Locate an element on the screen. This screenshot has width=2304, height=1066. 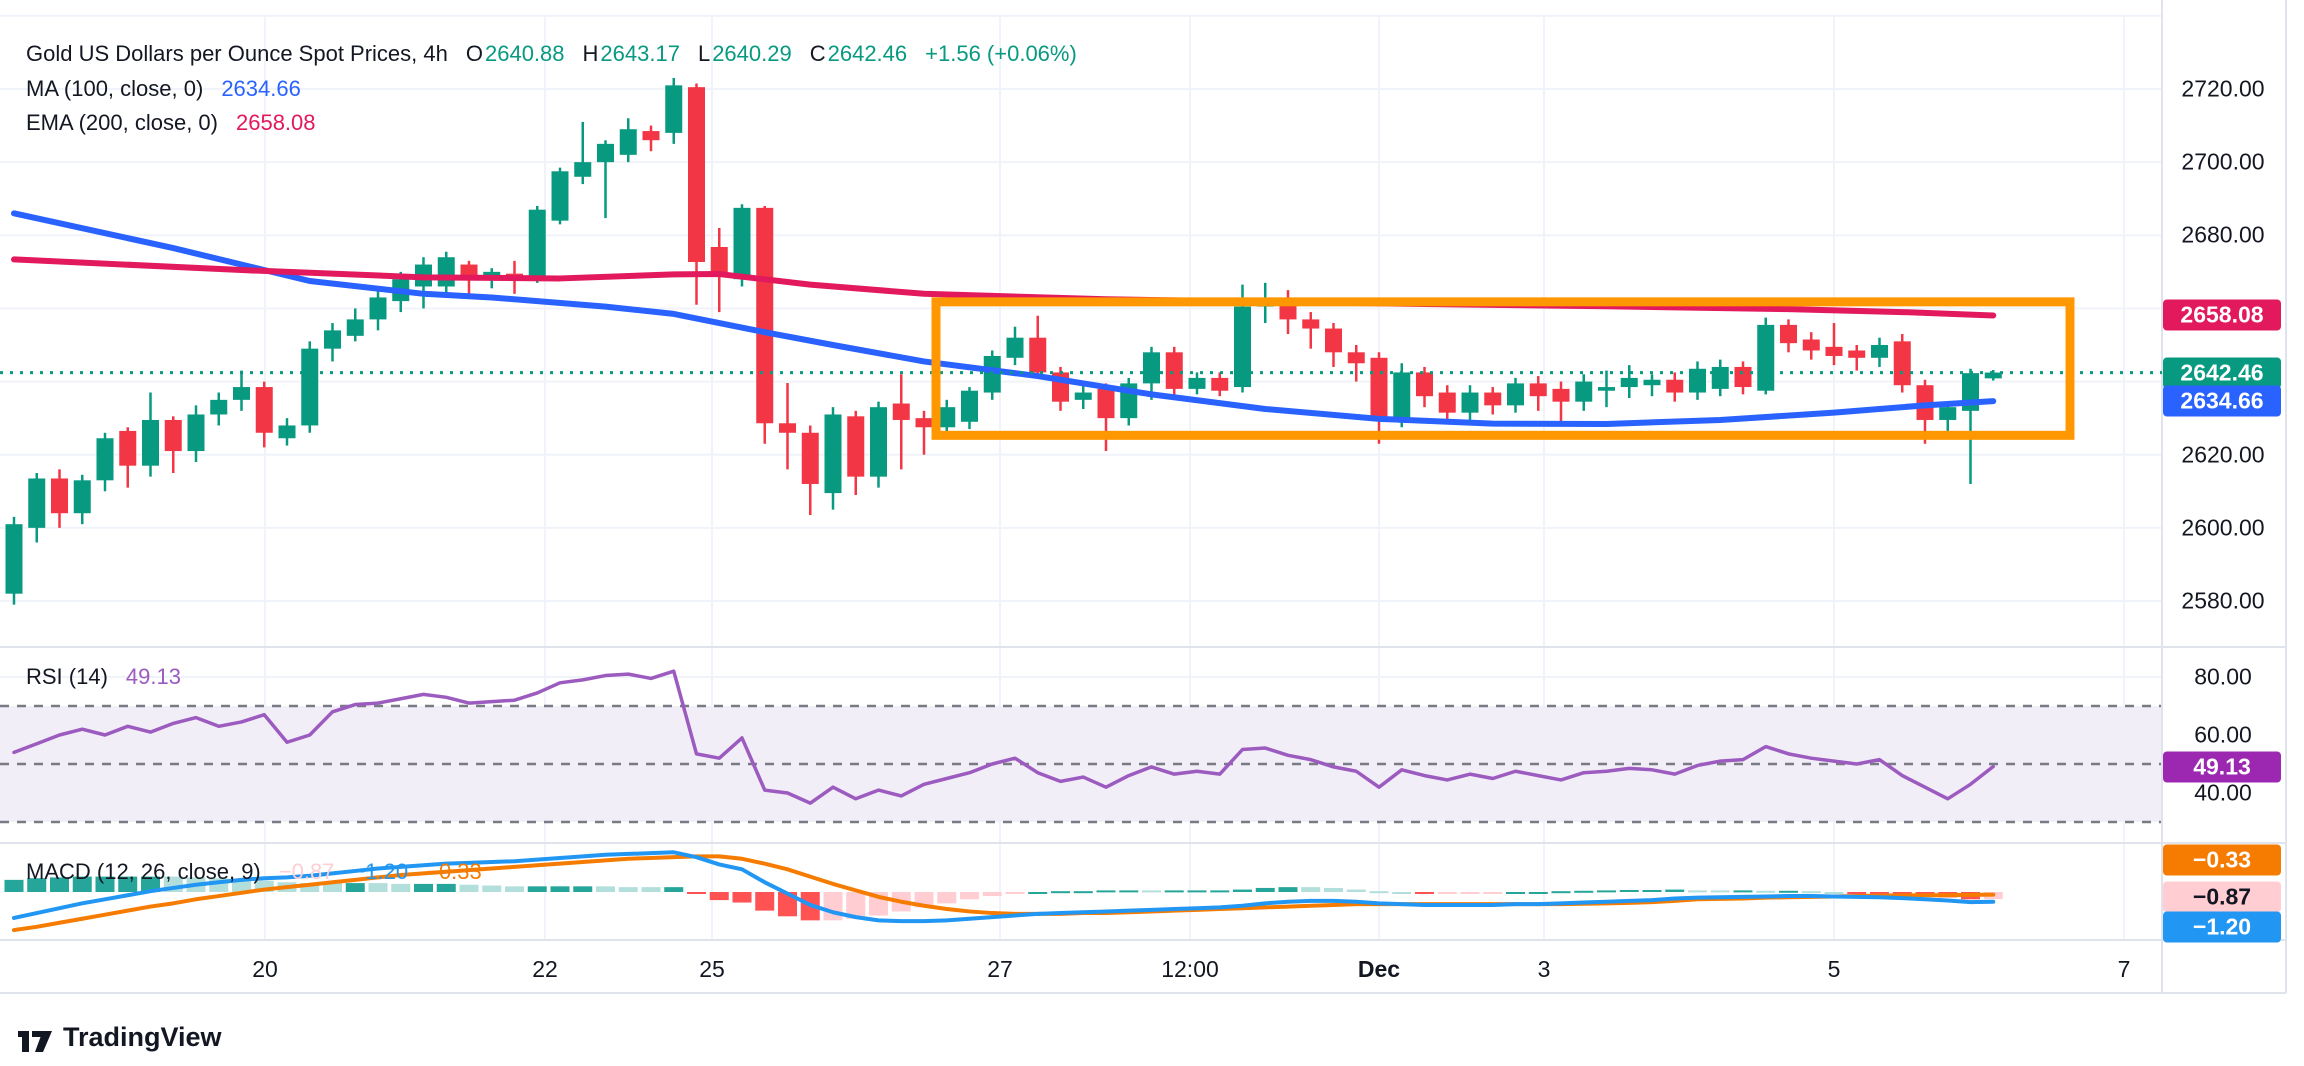
ema-value: 2658.08 is located at coordinates (275, 122).